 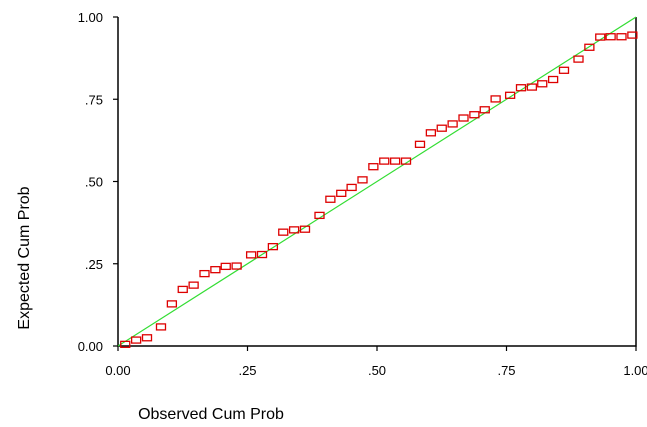 I want to click on x-axis-title: Observed Cum Prob, so click(x=211, y=414).